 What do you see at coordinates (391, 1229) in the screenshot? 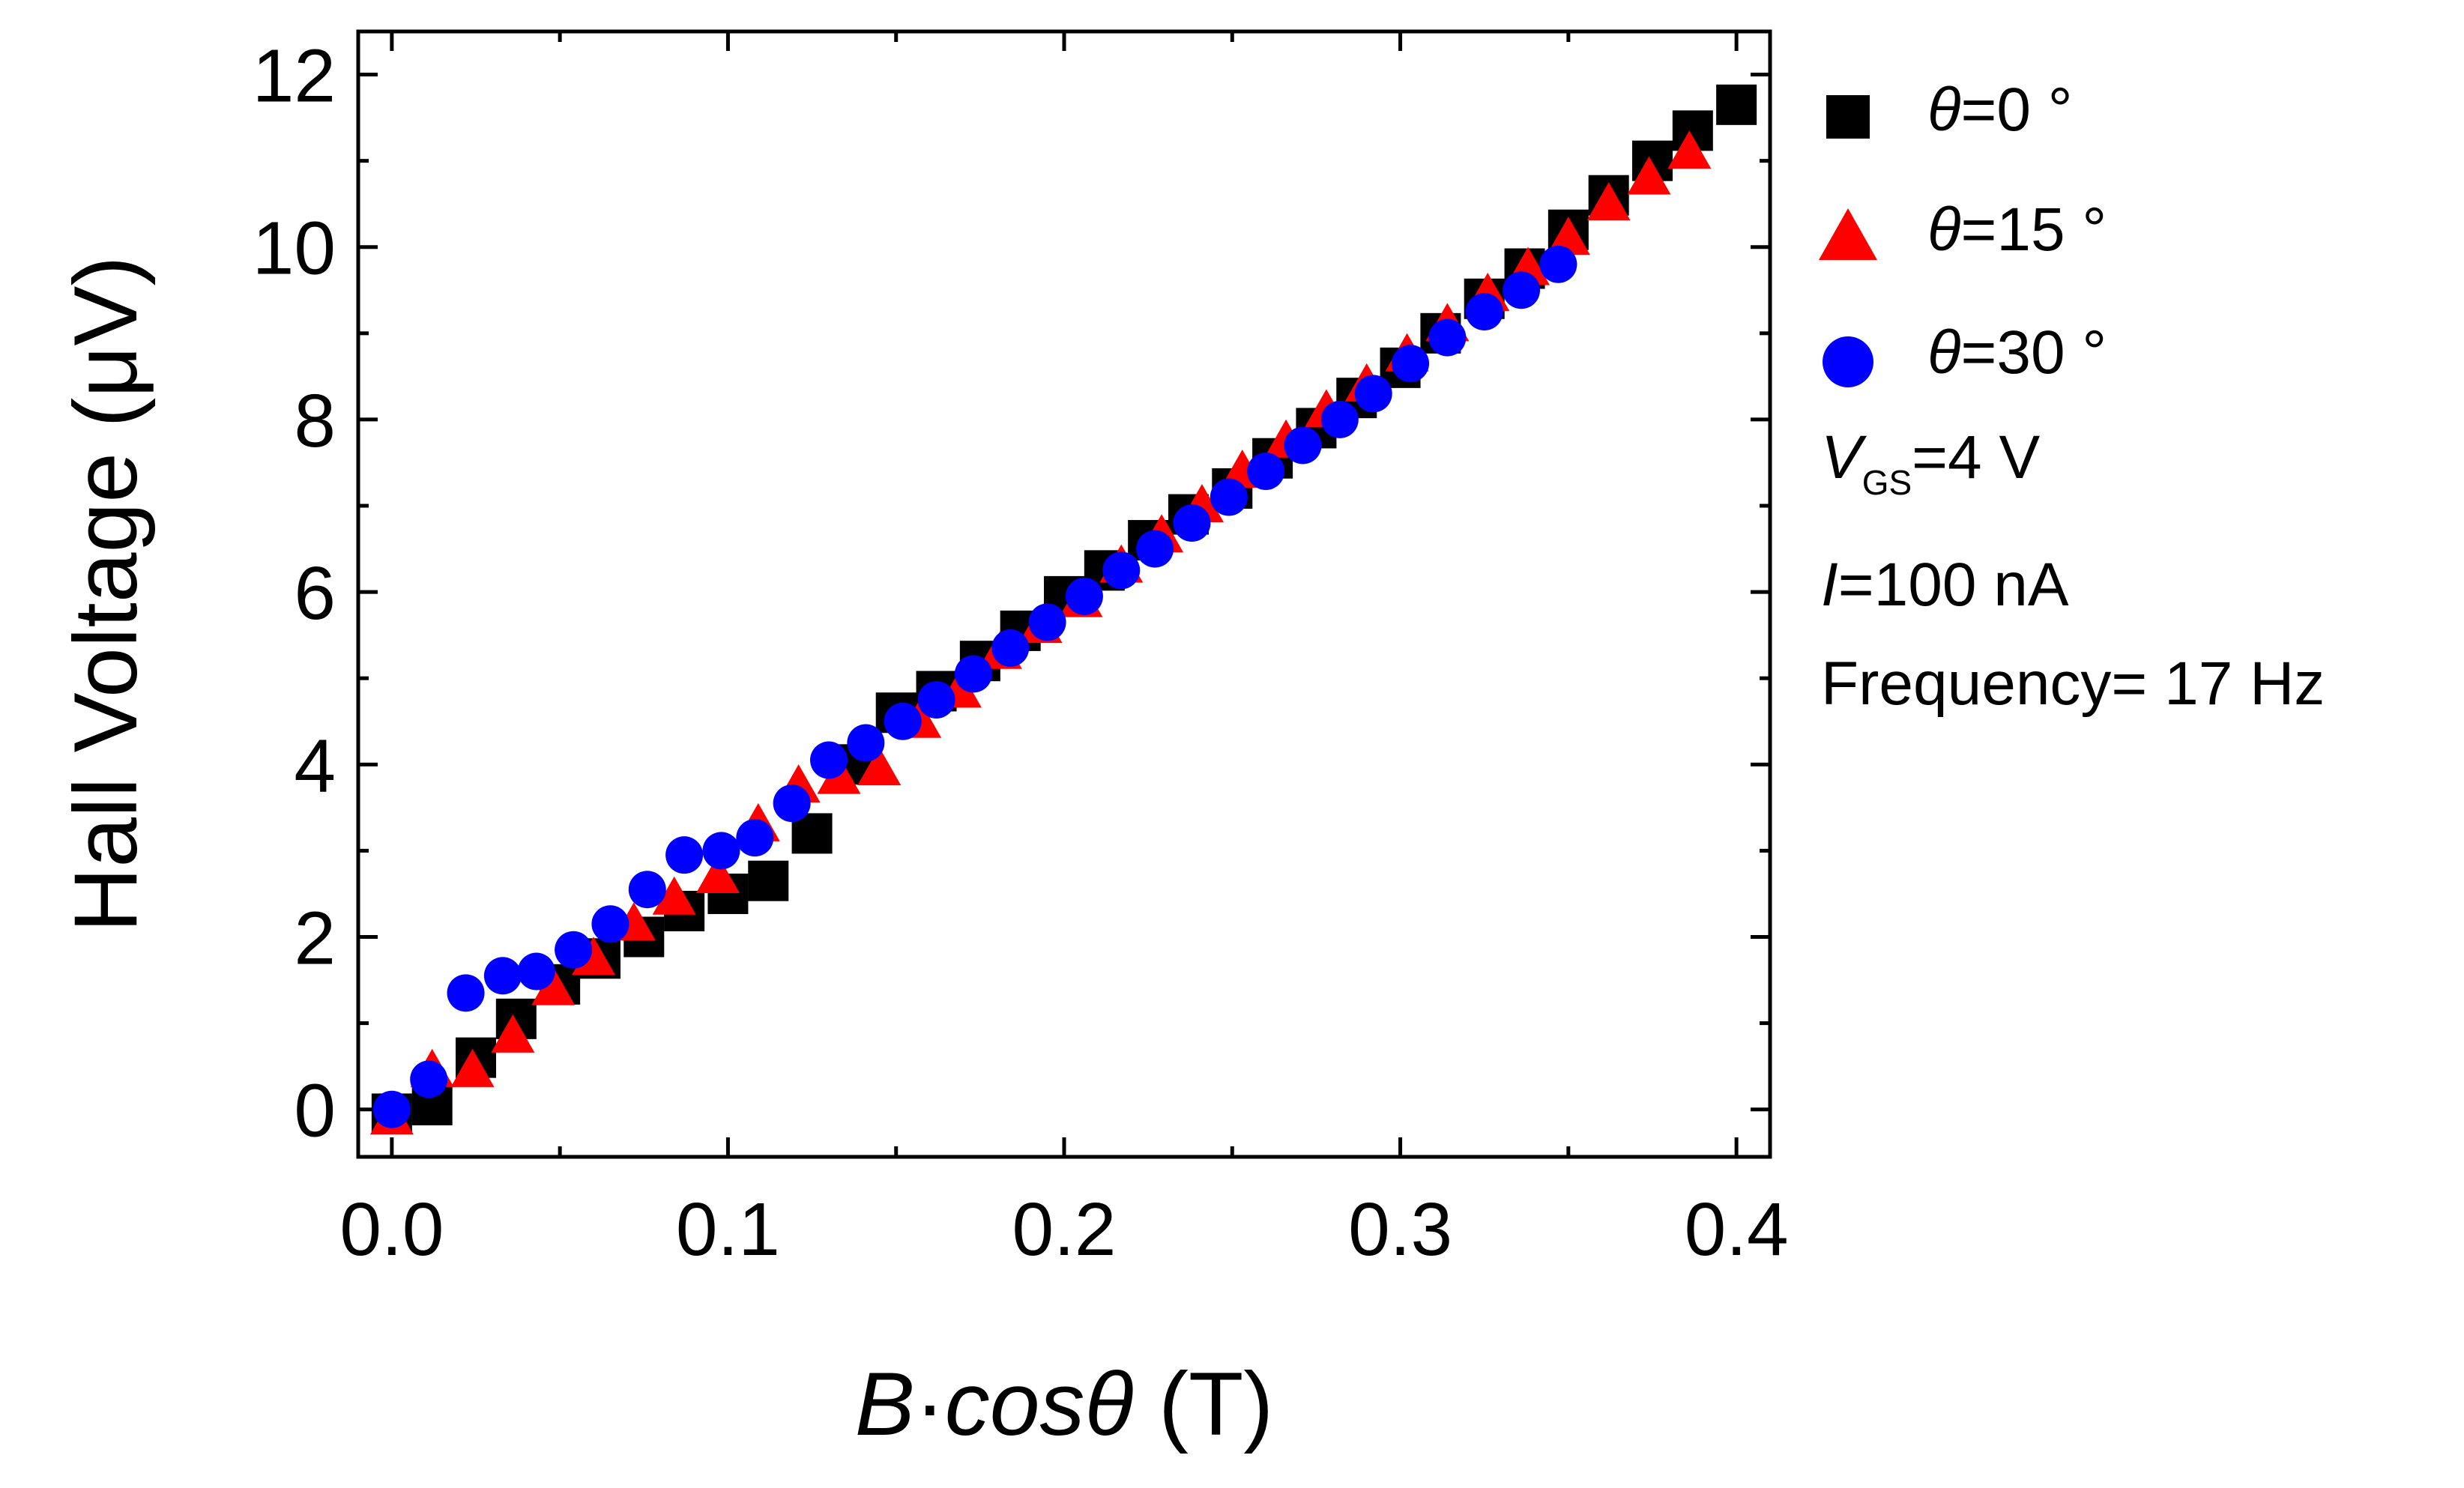
I see `x-tick-label: 0.0` at bounding box center [391, 1229].